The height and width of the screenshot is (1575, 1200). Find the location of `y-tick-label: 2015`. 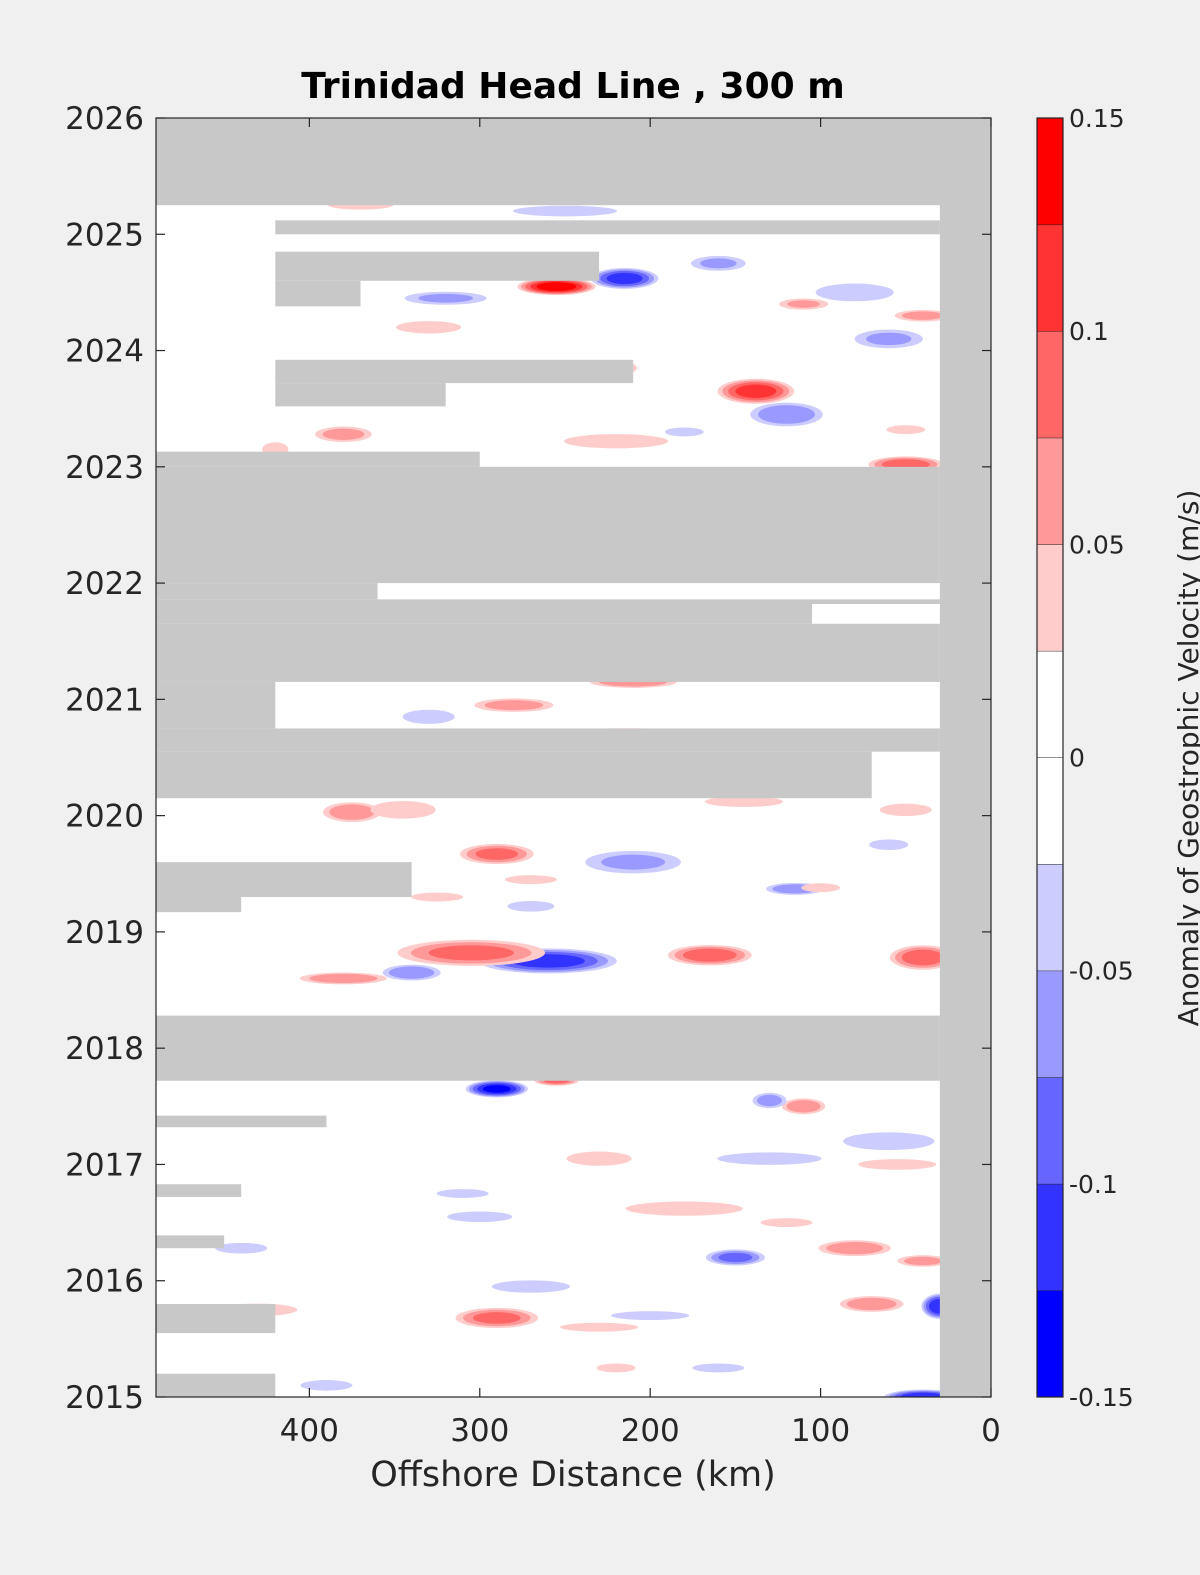

y-tick-label: 2015 is located at coordinates (104, 1398).